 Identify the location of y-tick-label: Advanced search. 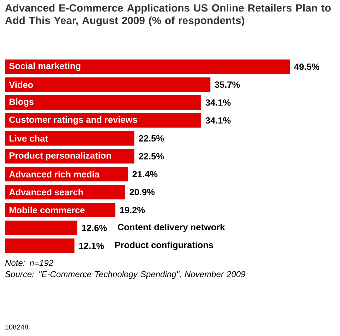
(46, 192).